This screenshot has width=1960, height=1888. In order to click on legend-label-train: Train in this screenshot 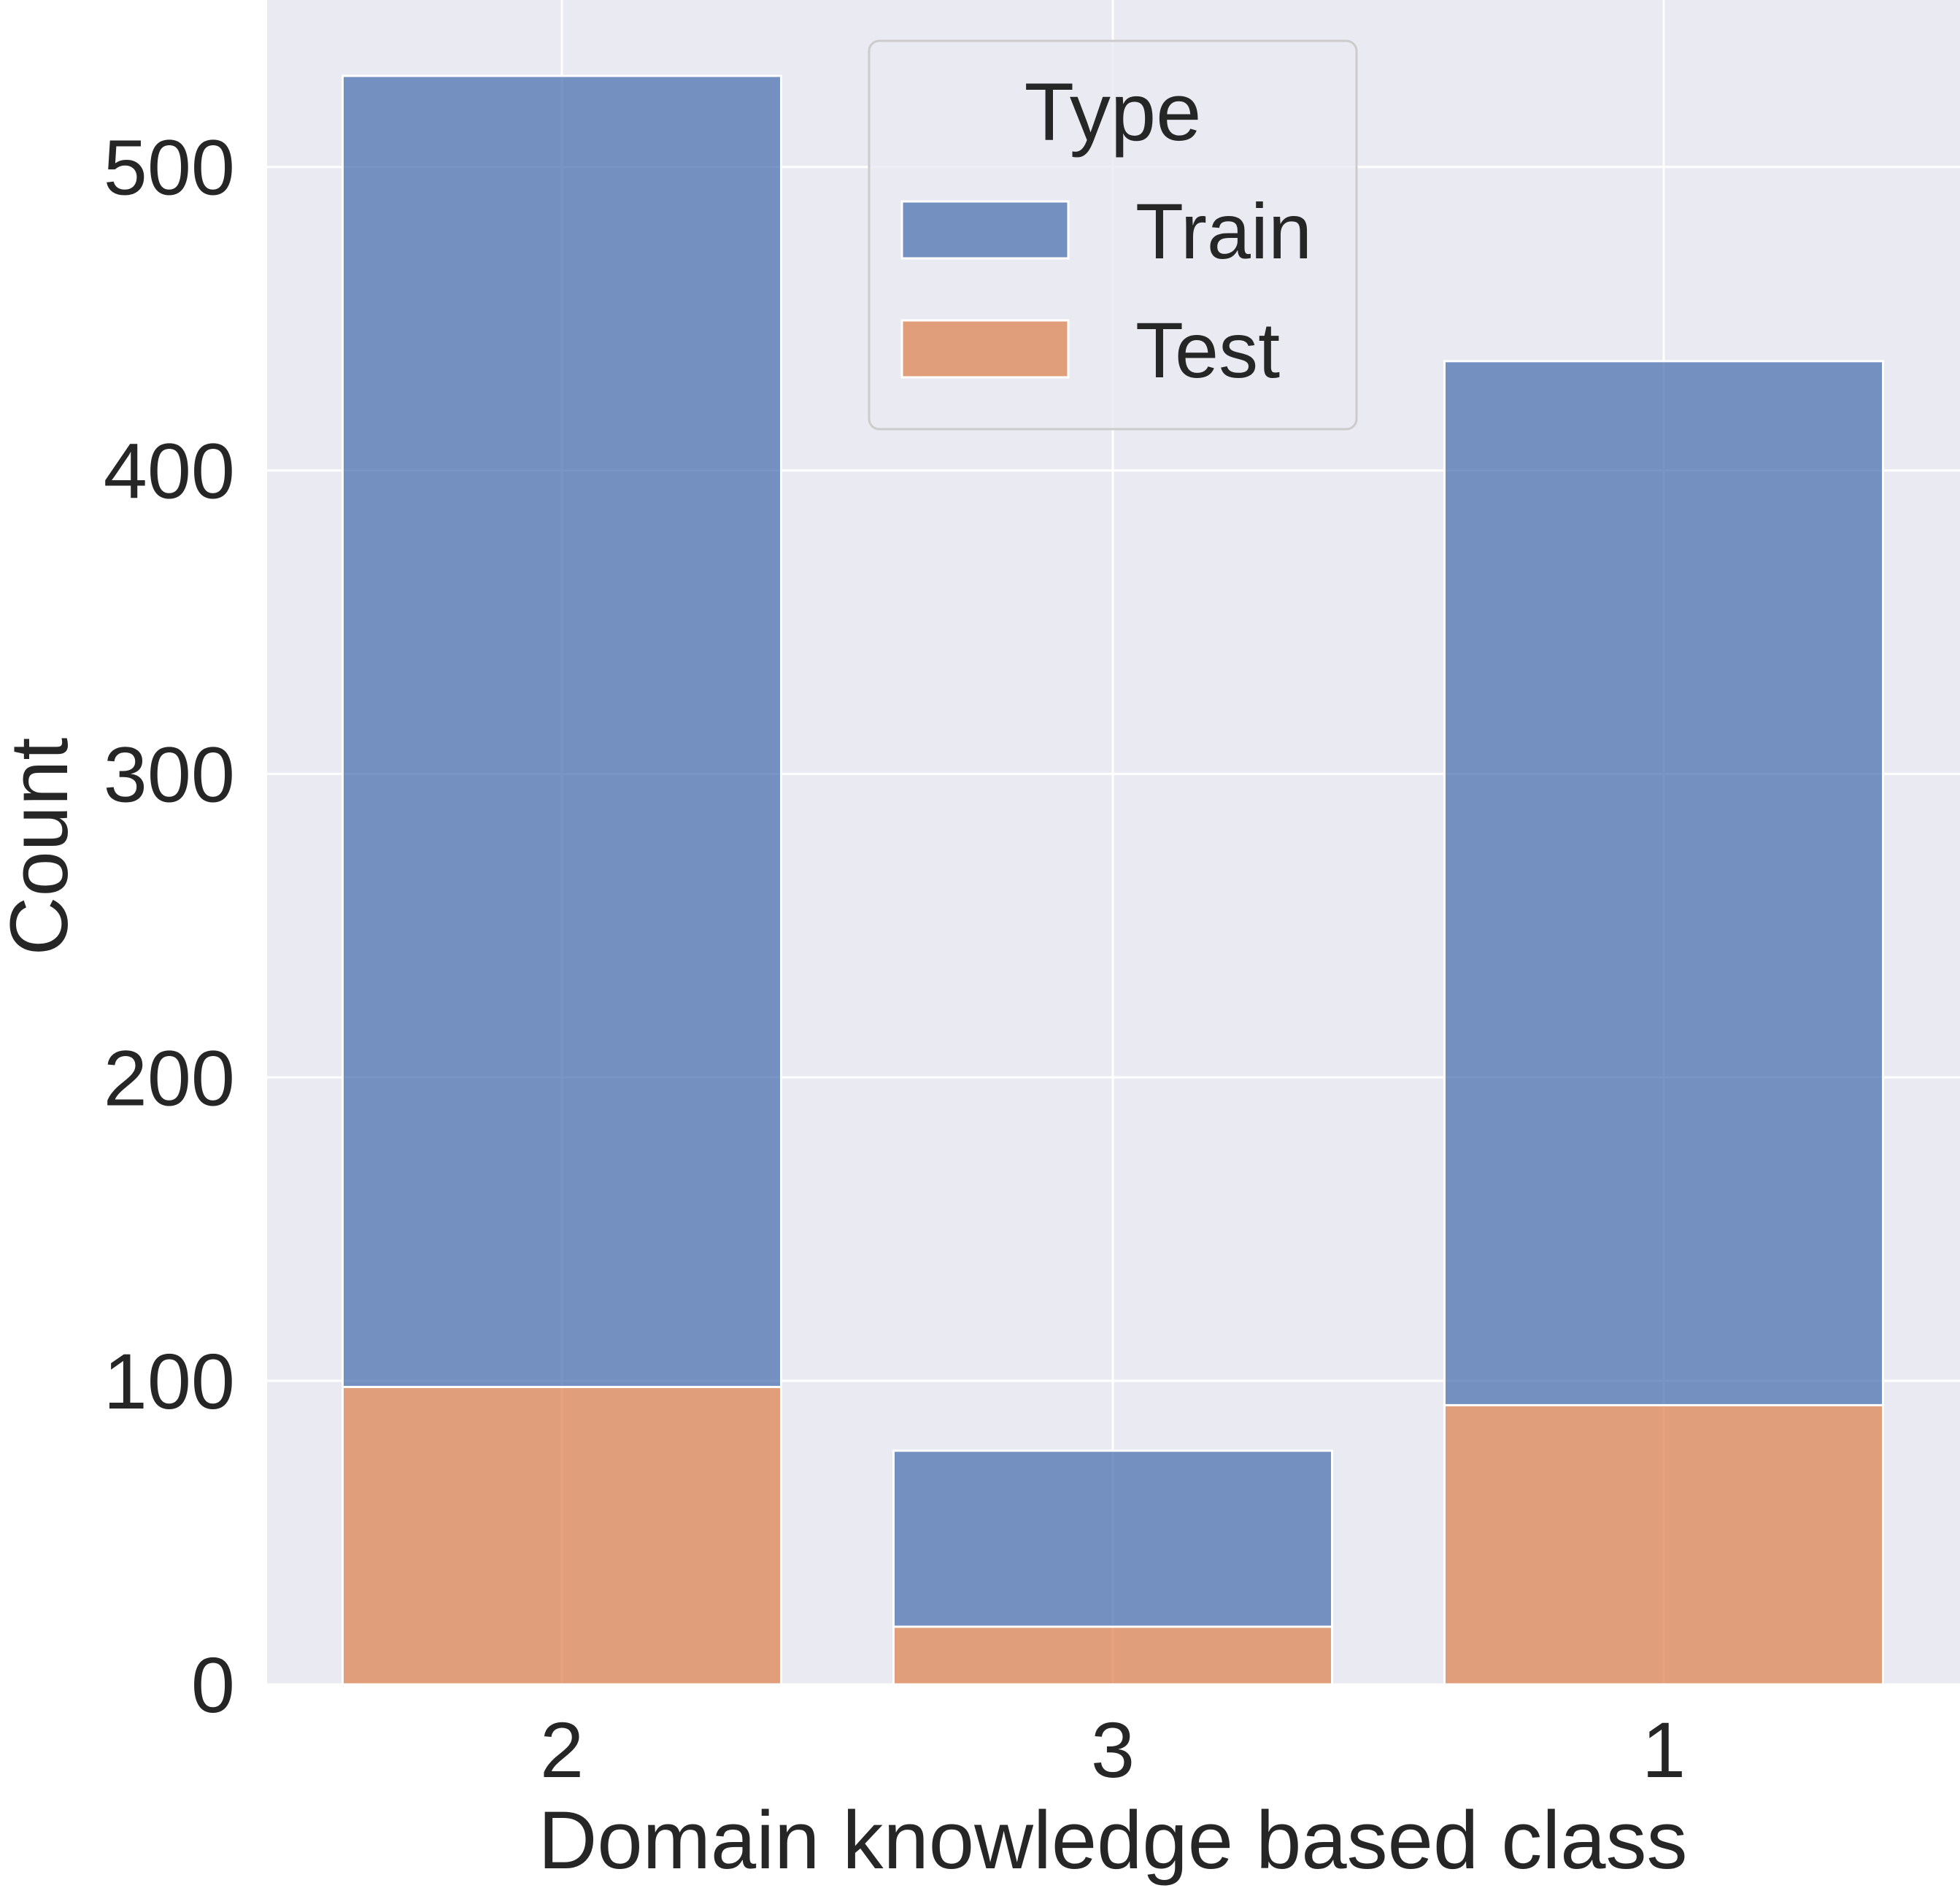, I will do `click(1223, 231)`.